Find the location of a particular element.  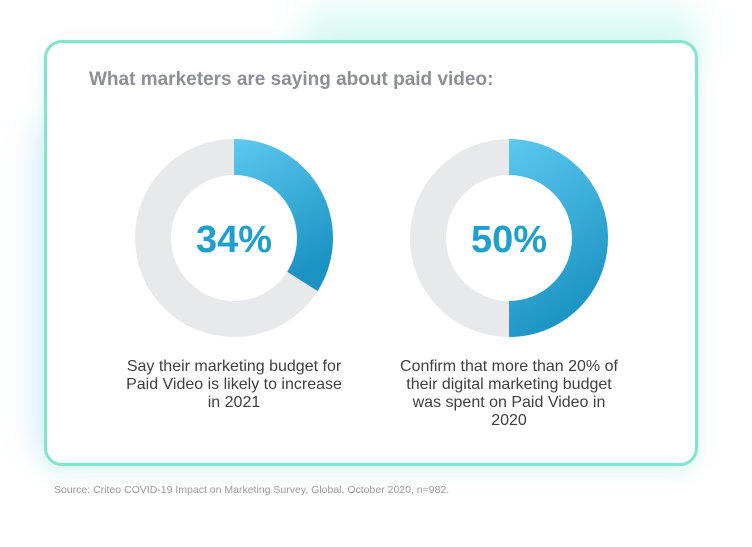

donut-chart-budget-spent: 50% is located at coordinates (509, 238).